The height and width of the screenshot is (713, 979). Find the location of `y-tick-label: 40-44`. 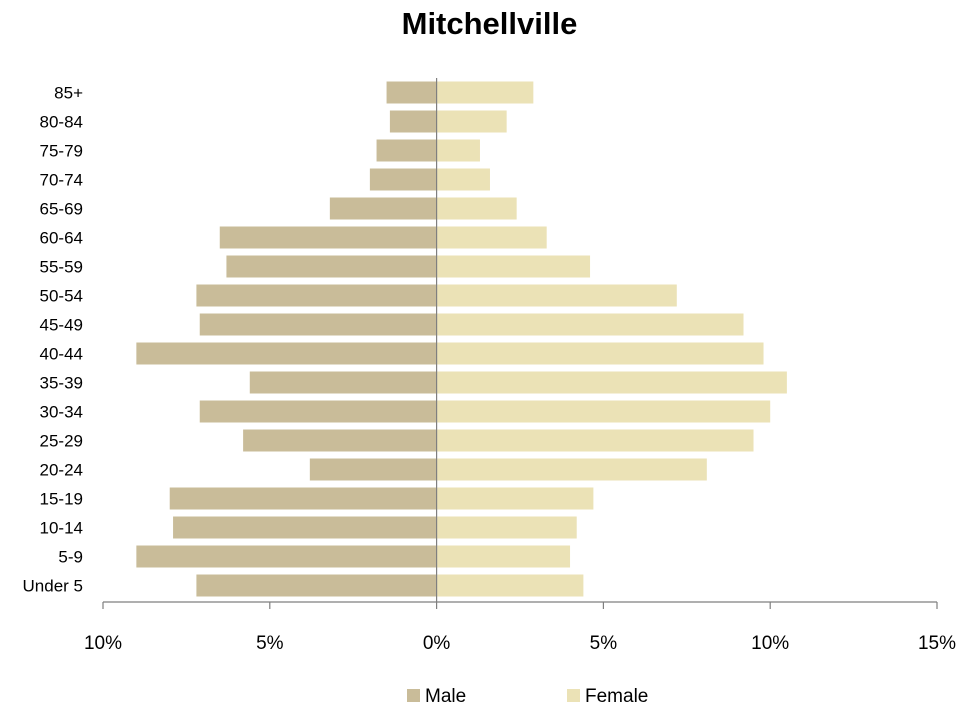

y-tick-label: 40-44 is located at coordinates (61, 354).